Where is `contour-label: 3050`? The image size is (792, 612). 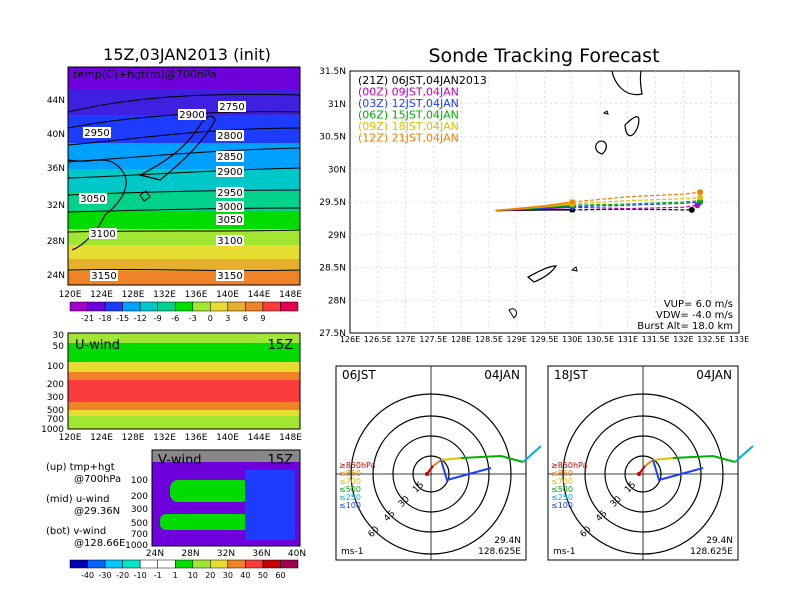 contour-label: 3050 is located at coordinates (93, 199).